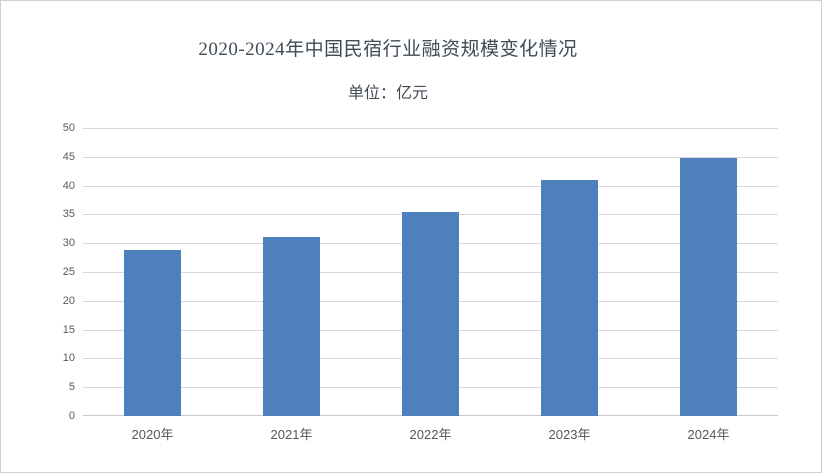 The image size is (822, 473). What do you see at coordinates (68, 358) in the screenshot?
I see `y-tick-label-10: 10` at bounding box center [68, 358].